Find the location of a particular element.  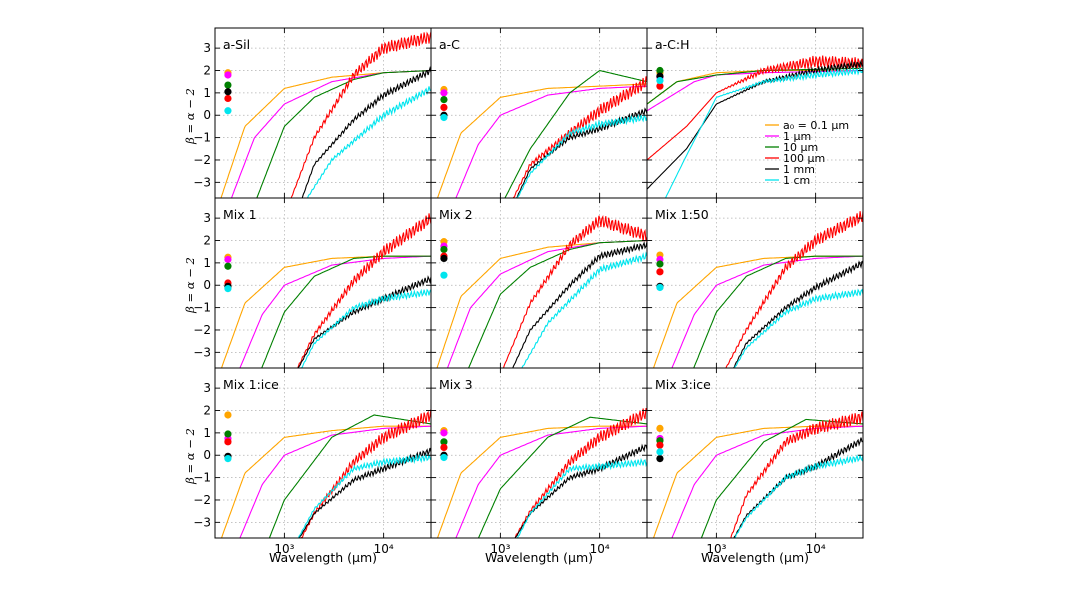

panel-a-sil: −3 −2 −1 0 1 2 3 a-Sil is located at coordinates (312, 113).